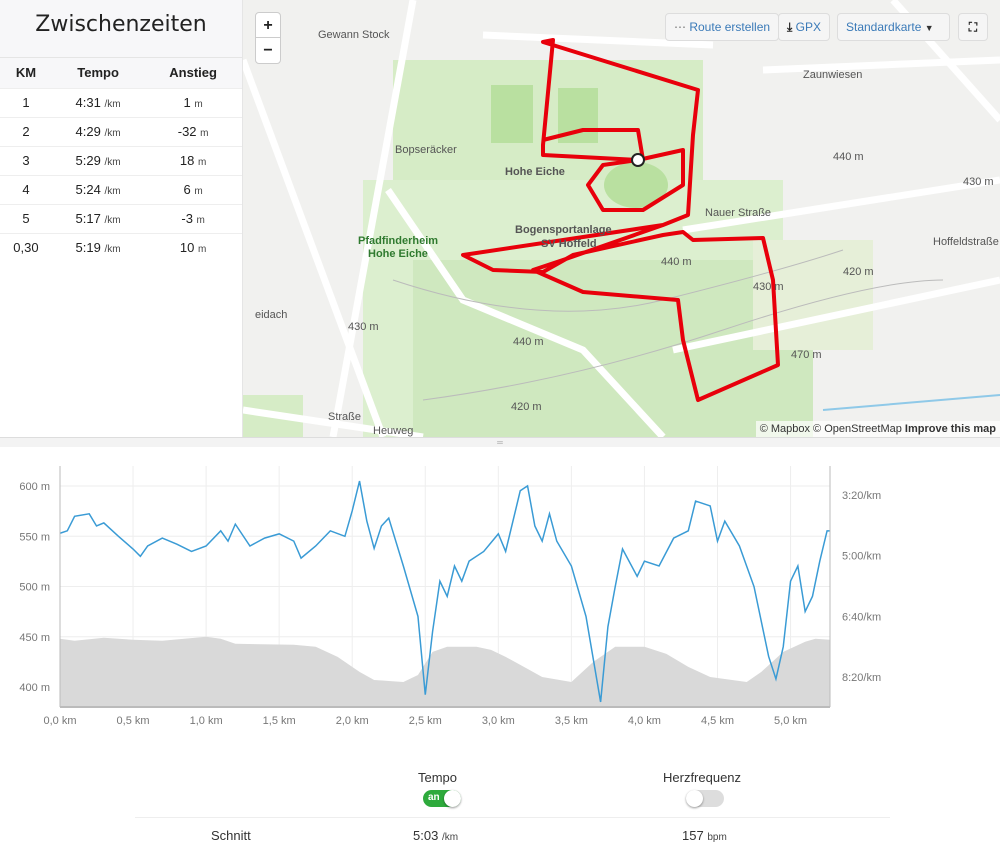 This screenshot has height=860, width=1000. Describe the element at coordinates (563, 230) in the screenshot. I see `map-label: Bogensportanlage` at that location.